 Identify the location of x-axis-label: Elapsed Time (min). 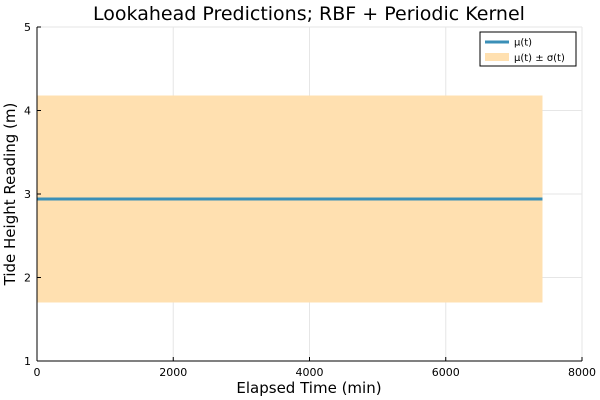
(308, 388).